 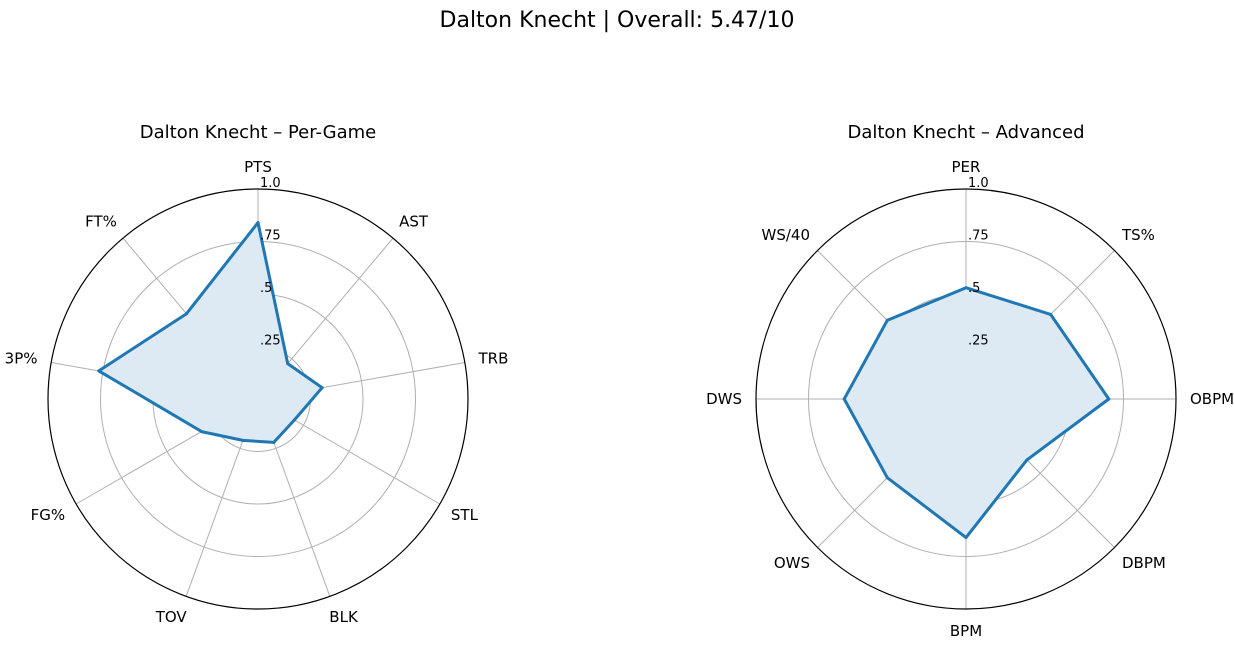 What do you see at coordinates (1212, 399) in the screenshot?
I see `category-label-obpm: OBPM` at bounding box center [1212, 399].